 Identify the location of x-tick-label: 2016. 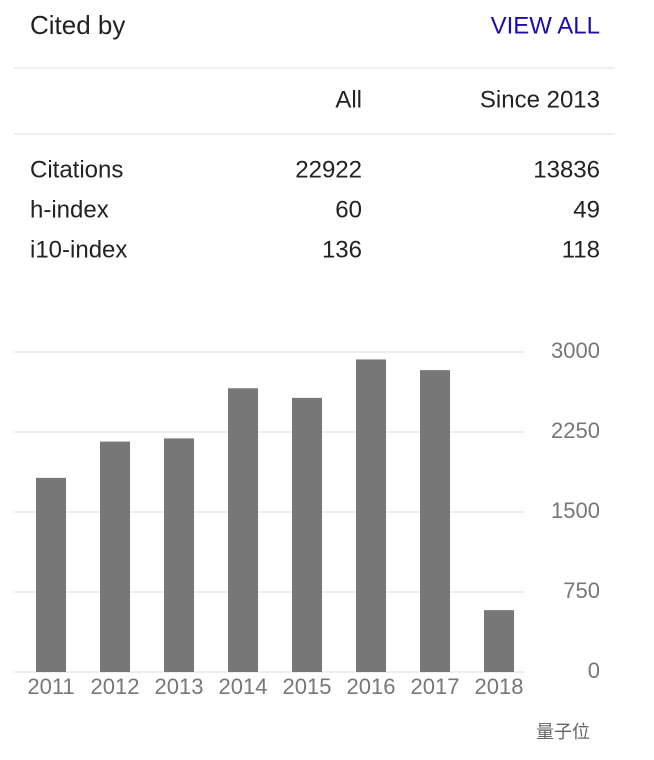
(371, 686).